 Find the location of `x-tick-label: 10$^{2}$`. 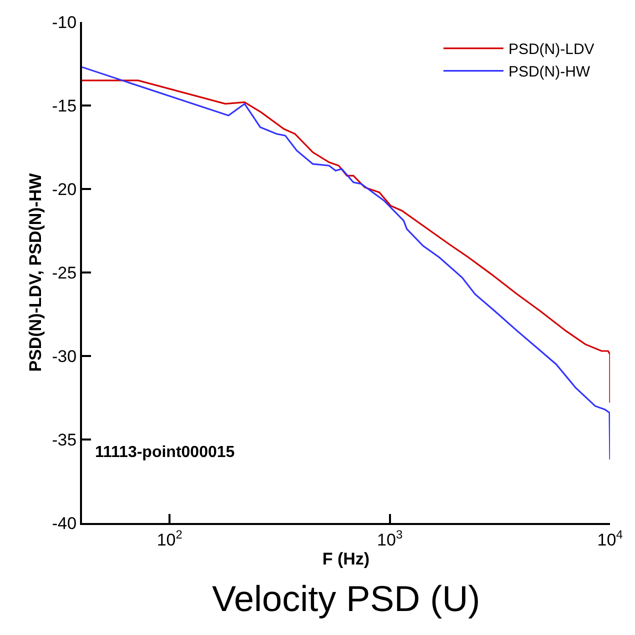

x-tick-label: 10$^{2}$ is located at coordinates (169, 538).